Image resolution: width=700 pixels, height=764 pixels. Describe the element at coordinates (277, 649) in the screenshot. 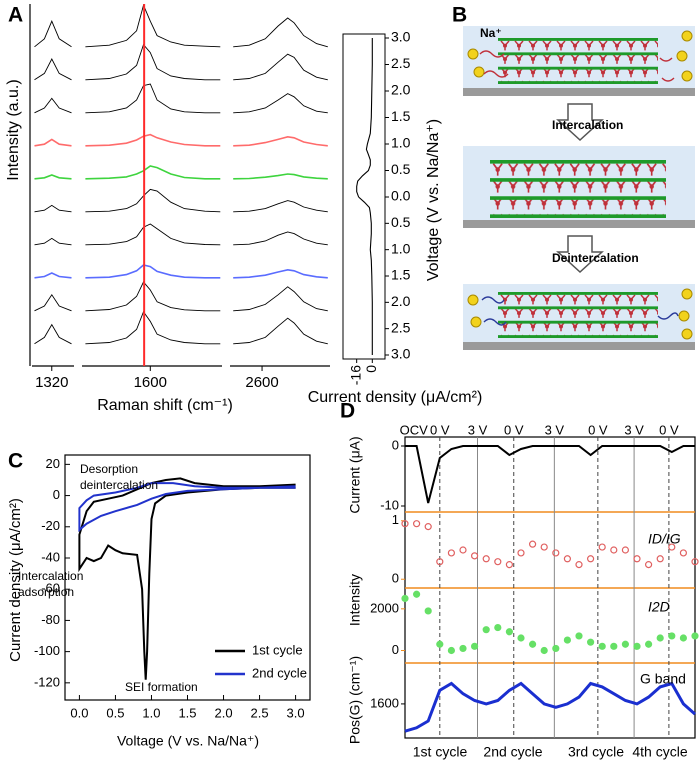

I see `legend-label: 1st cycle` at that location.